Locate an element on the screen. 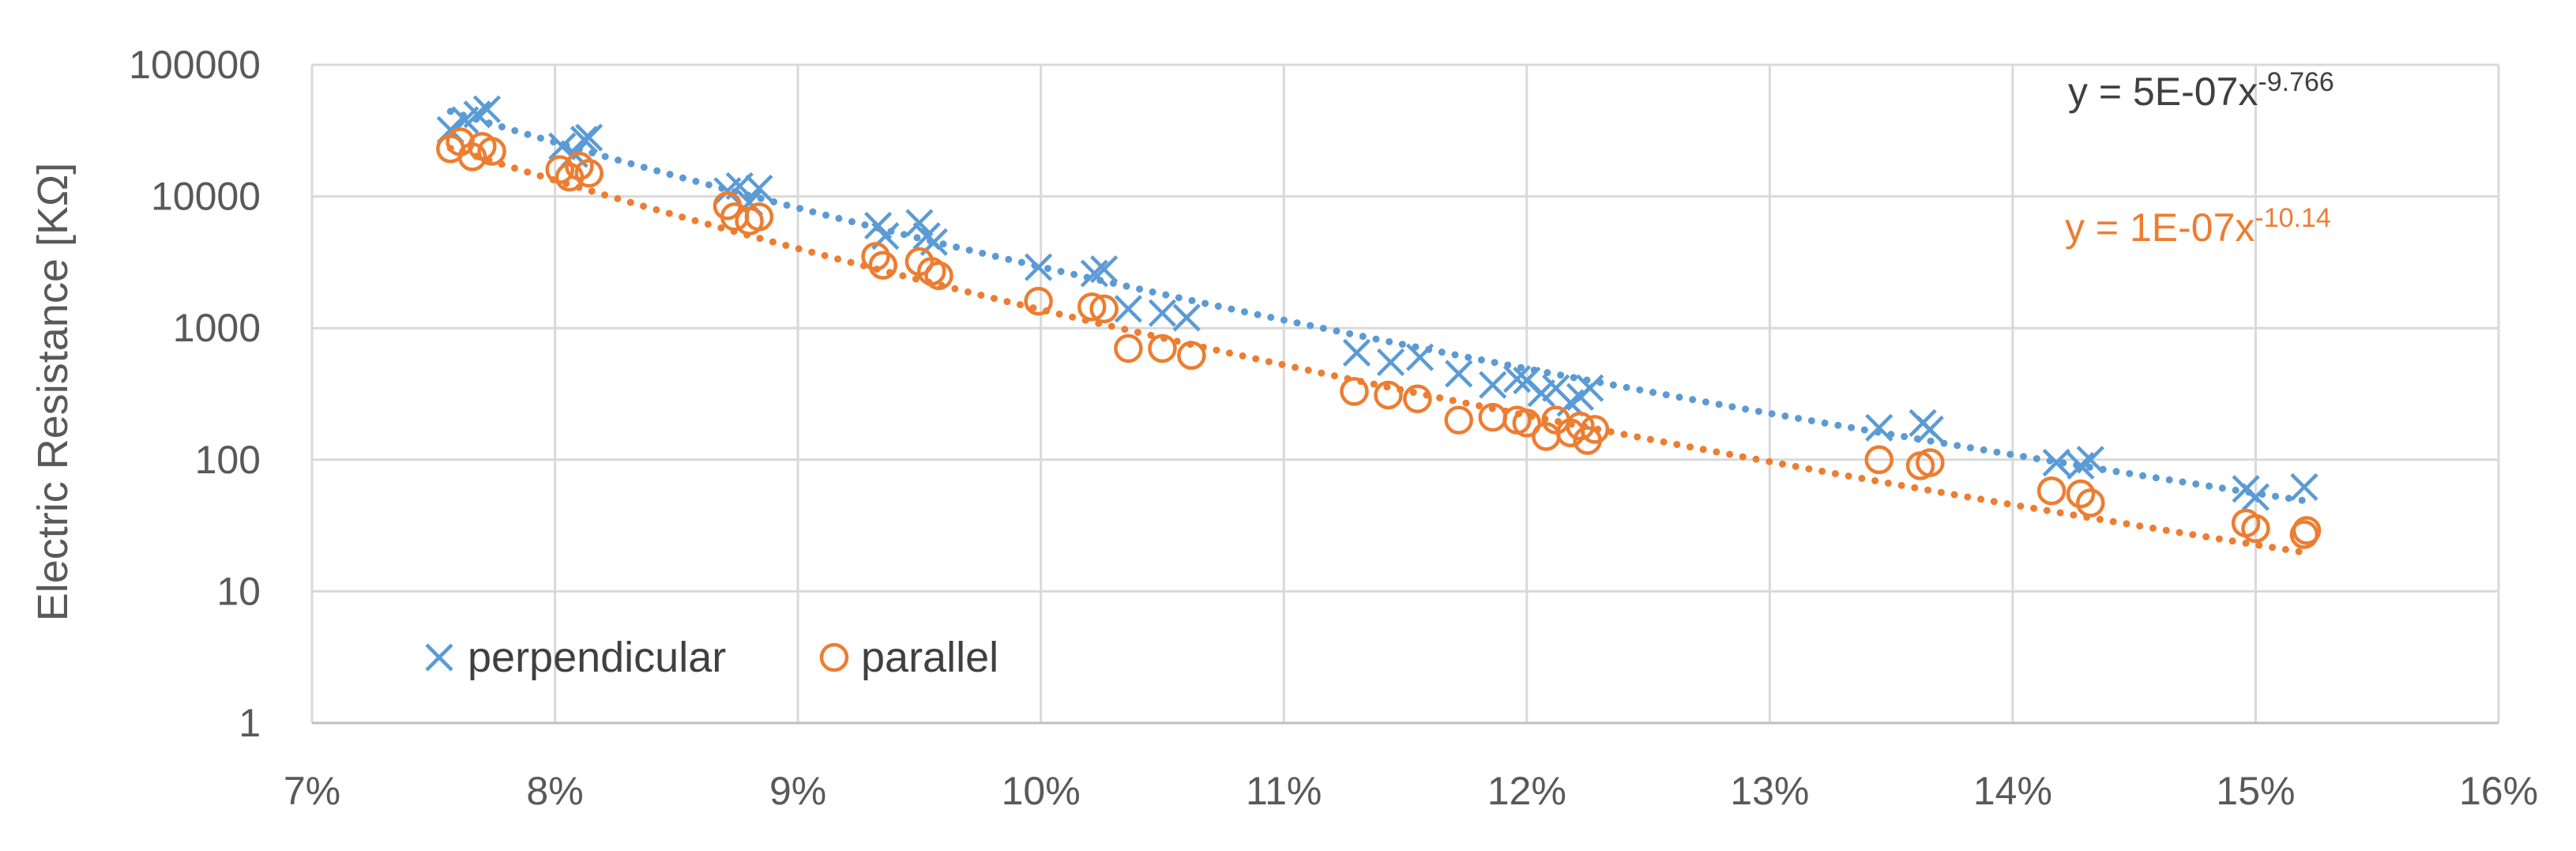 This screenshot has width=2576, height=851. equation-main-parallel: y = 1E-07x is located at coordinates (2159, 228).